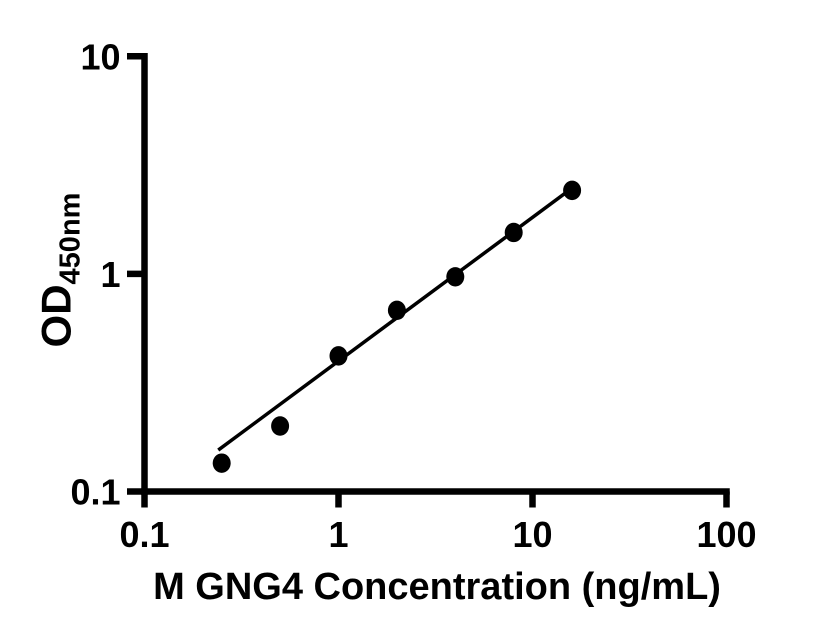 The height and width of the screenshot is (640, 816). I want to click on x-tick-label: 100, so click(726, 534).